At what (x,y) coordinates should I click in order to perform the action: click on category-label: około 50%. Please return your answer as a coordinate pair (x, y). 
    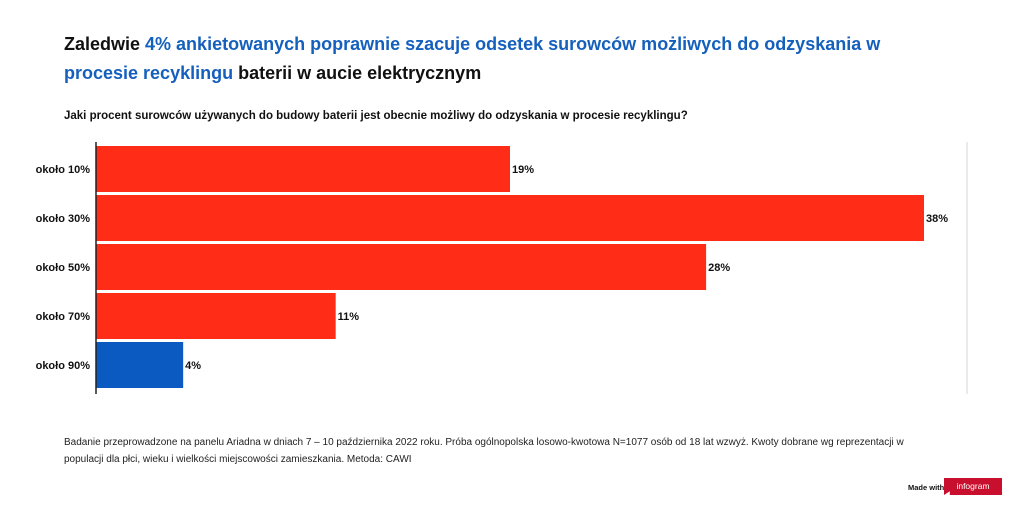
    Looking at the image, I should click on (63, 268).